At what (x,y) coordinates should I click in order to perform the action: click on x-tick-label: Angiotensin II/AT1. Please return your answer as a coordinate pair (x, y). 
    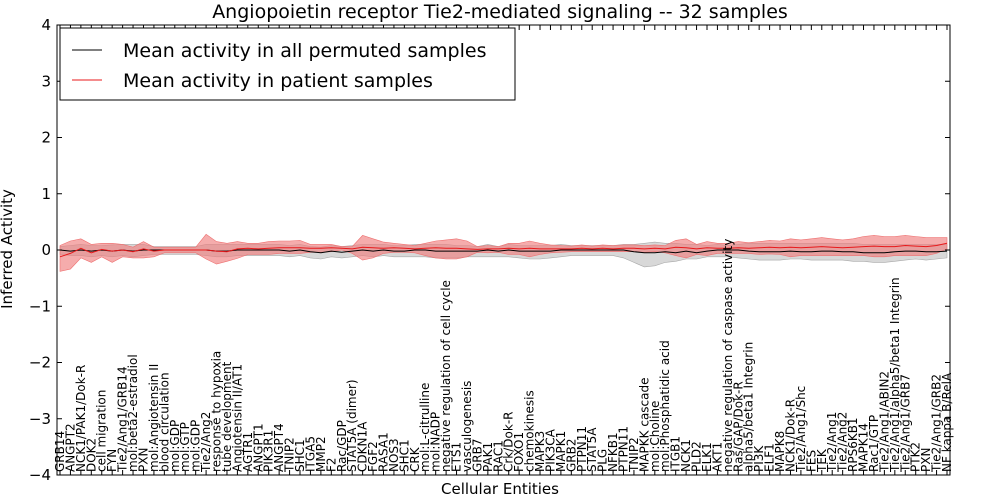
    Looking at the image, I should click on (237, 418).